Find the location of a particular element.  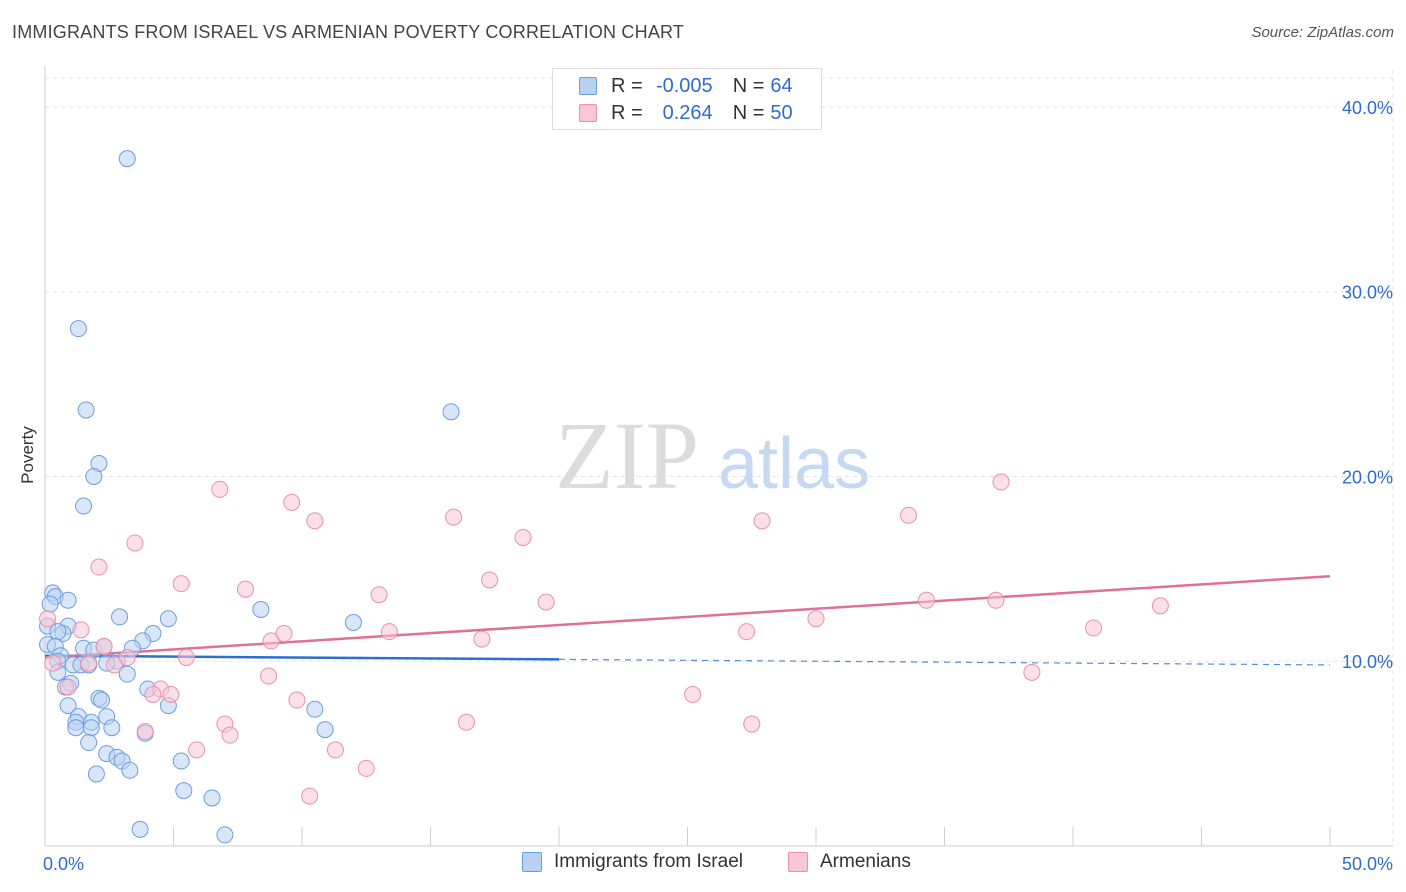

legend-r-value-israel: -0.005 is located at coordinates (684, 85).